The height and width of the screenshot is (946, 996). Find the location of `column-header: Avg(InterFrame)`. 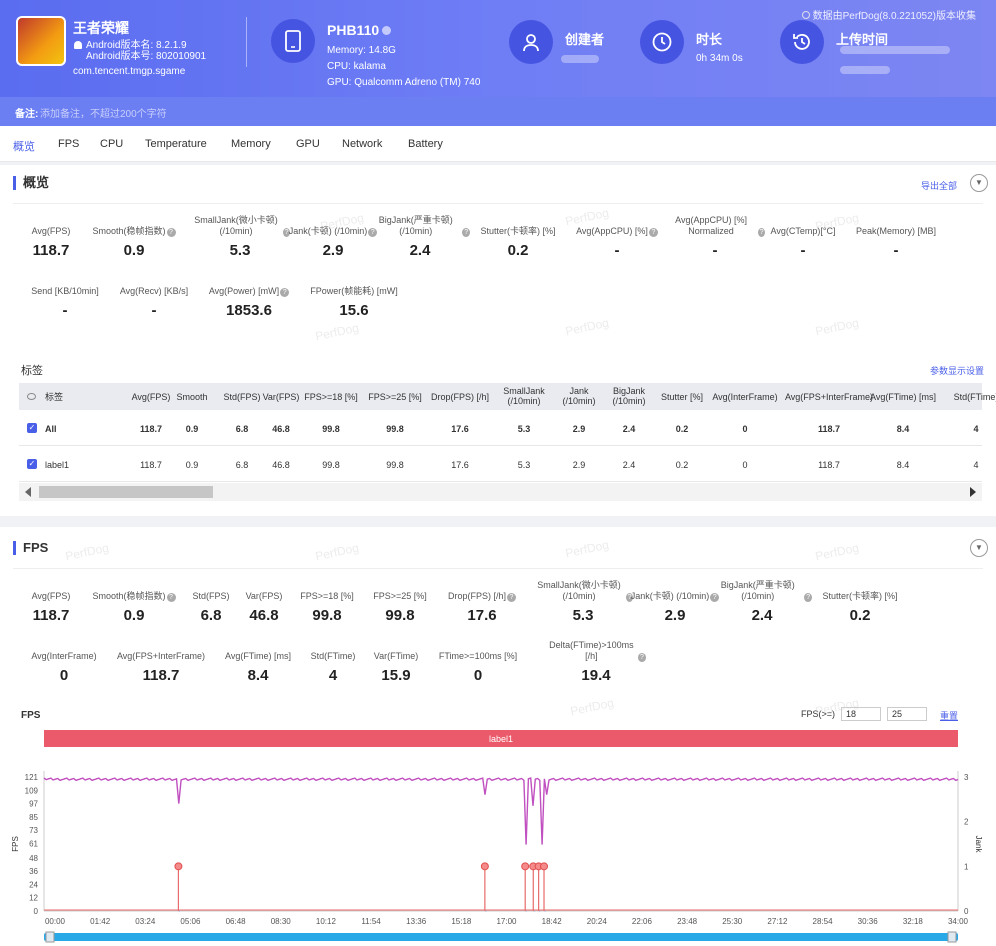

column-header: Avg(InterFrame) is located at coordinates (745, 397).